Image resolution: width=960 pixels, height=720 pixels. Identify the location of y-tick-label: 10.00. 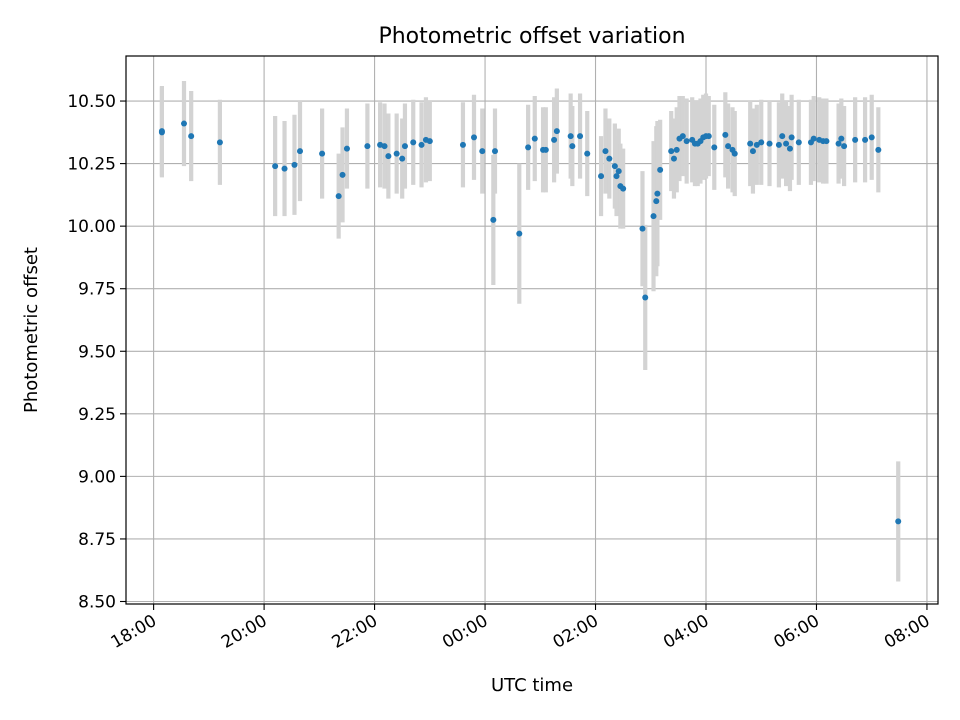
(91, 227).